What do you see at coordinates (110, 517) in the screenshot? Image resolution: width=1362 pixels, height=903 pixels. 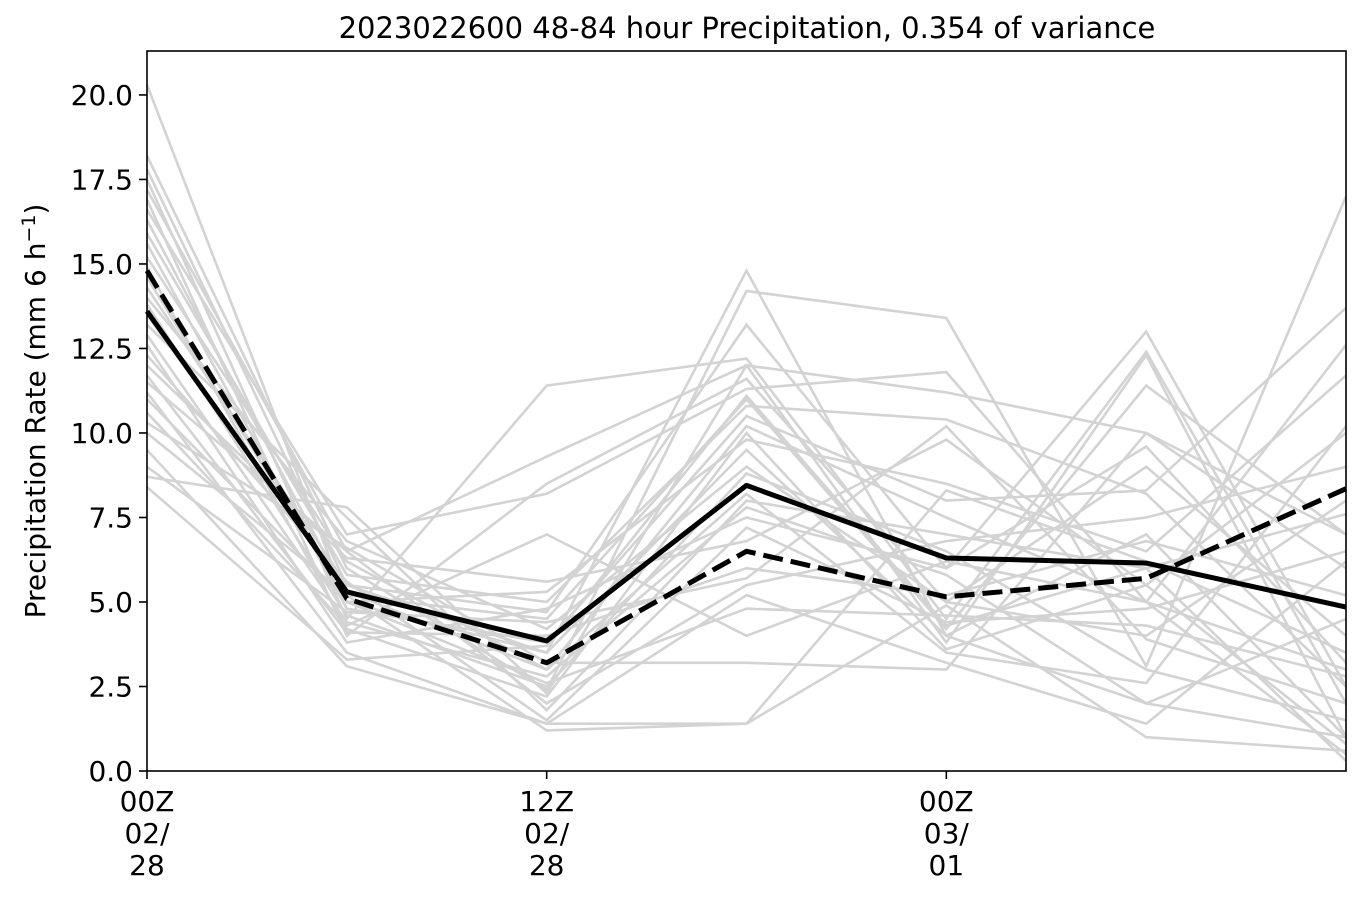 I see `y-tick-label: 7.5` at bounding box center [110, 517].